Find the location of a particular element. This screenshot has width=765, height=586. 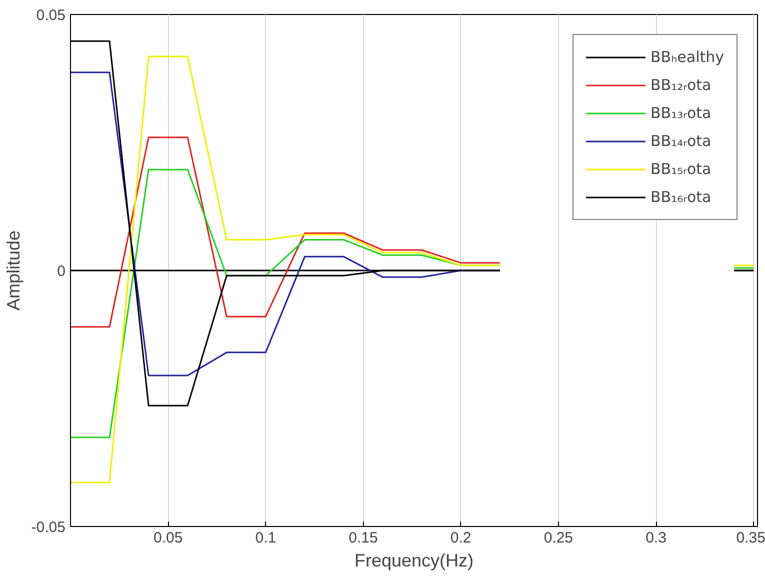

x-tick-label: 0.35 is located at coordinates (750, 538).